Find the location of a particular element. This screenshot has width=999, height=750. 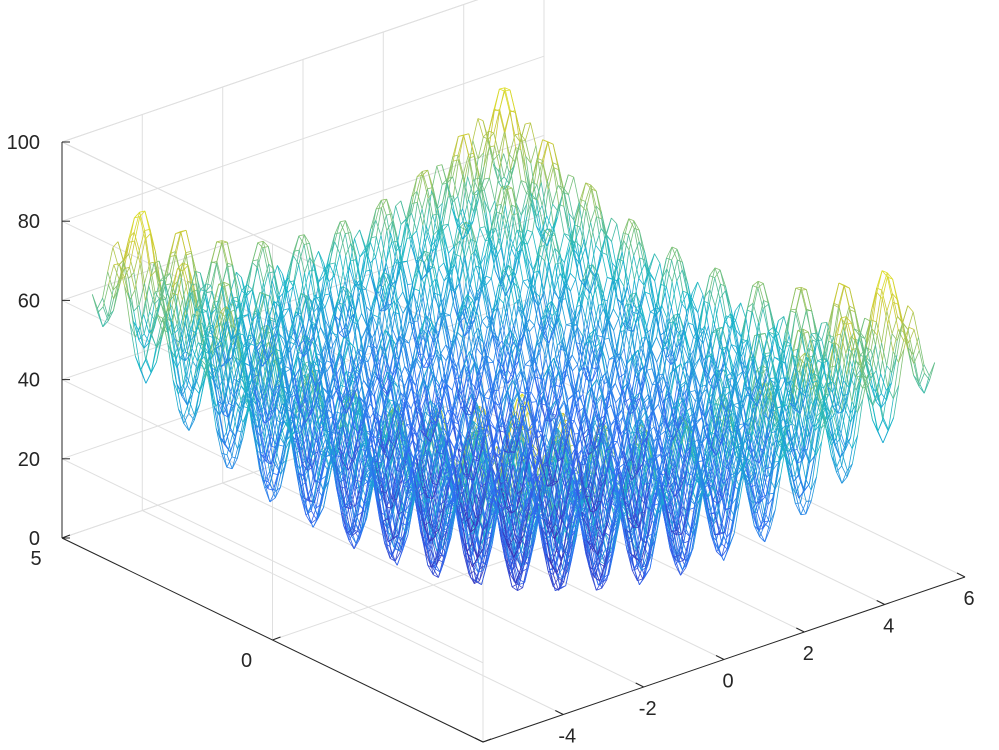

y-tick-mark is located at coordinates (487, 740).